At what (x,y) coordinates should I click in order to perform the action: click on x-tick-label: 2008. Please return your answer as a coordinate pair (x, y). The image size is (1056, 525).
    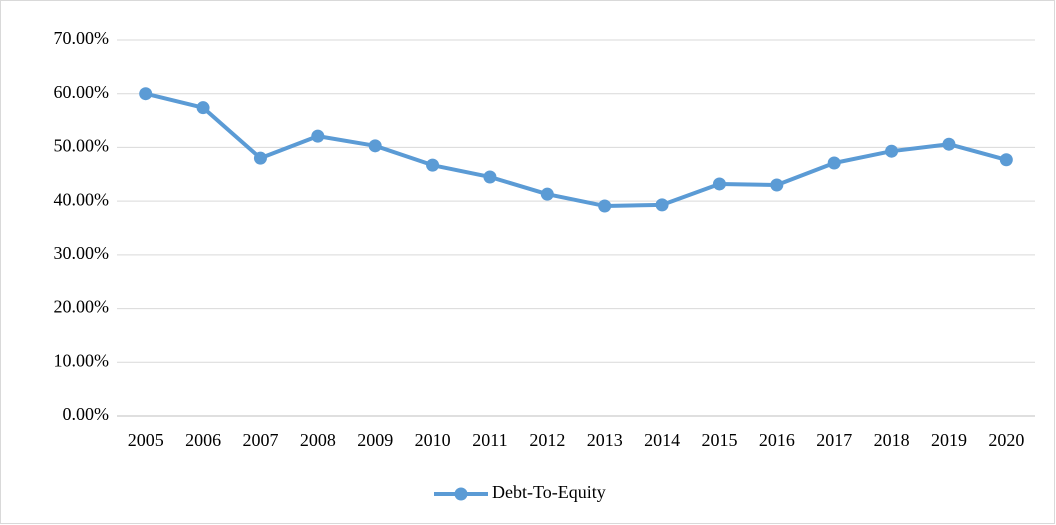
    Looking at the image, I should click on (318, 440).